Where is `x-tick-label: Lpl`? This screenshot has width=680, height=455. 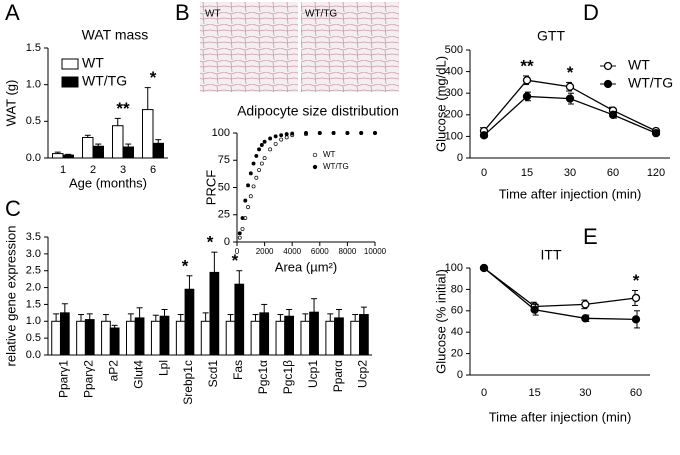 x-tick-label: Lpl is located at coordinates (163, 368).